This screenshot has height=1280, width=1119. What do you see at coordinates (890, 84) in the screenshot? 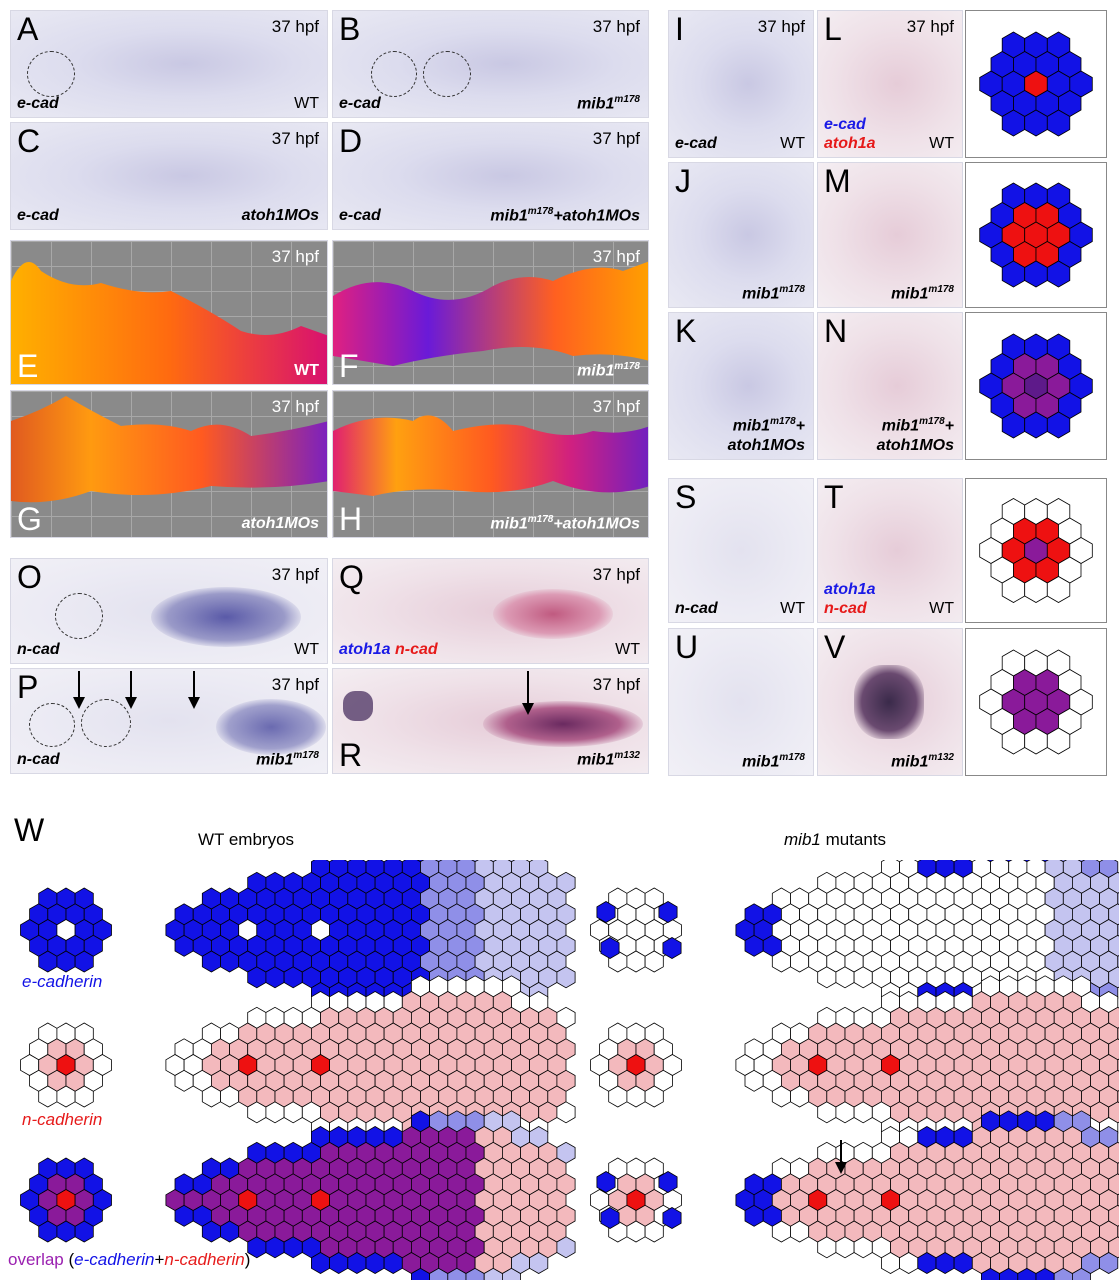
I see `panel-L: L 37 hpf e-cad atoh1a WT` at bounding box center [890, 84].